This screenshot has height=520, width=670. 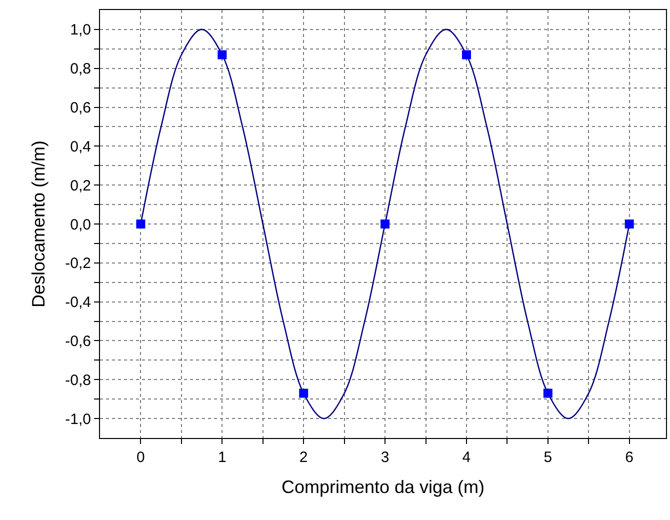 I want to click on y-tick-label: -0,2, so click(x=78, y=263).